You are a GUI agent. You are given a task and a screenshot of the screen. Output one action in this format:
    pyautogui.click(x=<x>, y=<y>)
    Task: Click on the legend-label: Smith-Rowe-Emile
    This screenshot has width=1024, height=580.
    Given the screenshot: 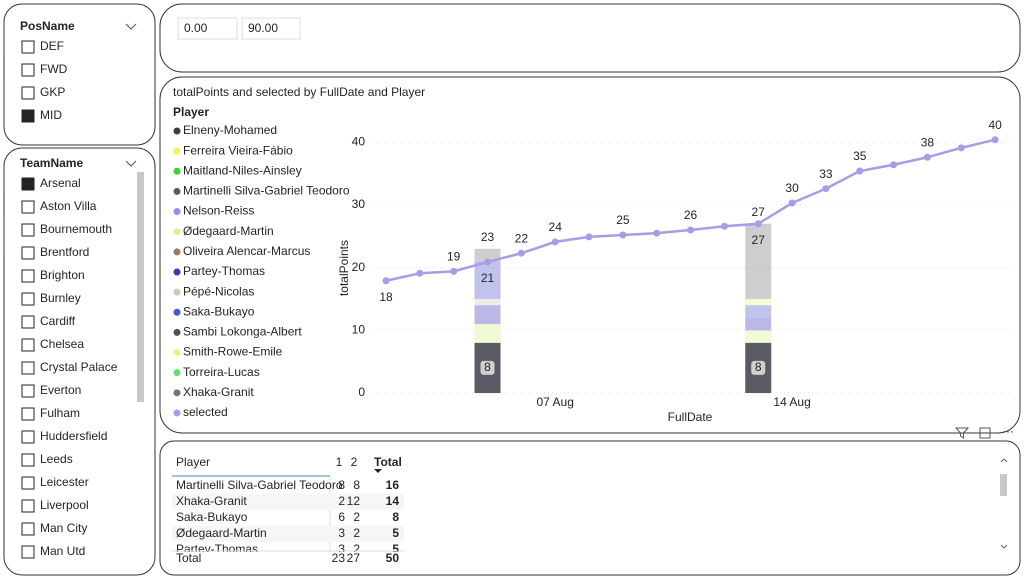 What is the action you would take?
    pyautogui.click(x=233, y=352)
    